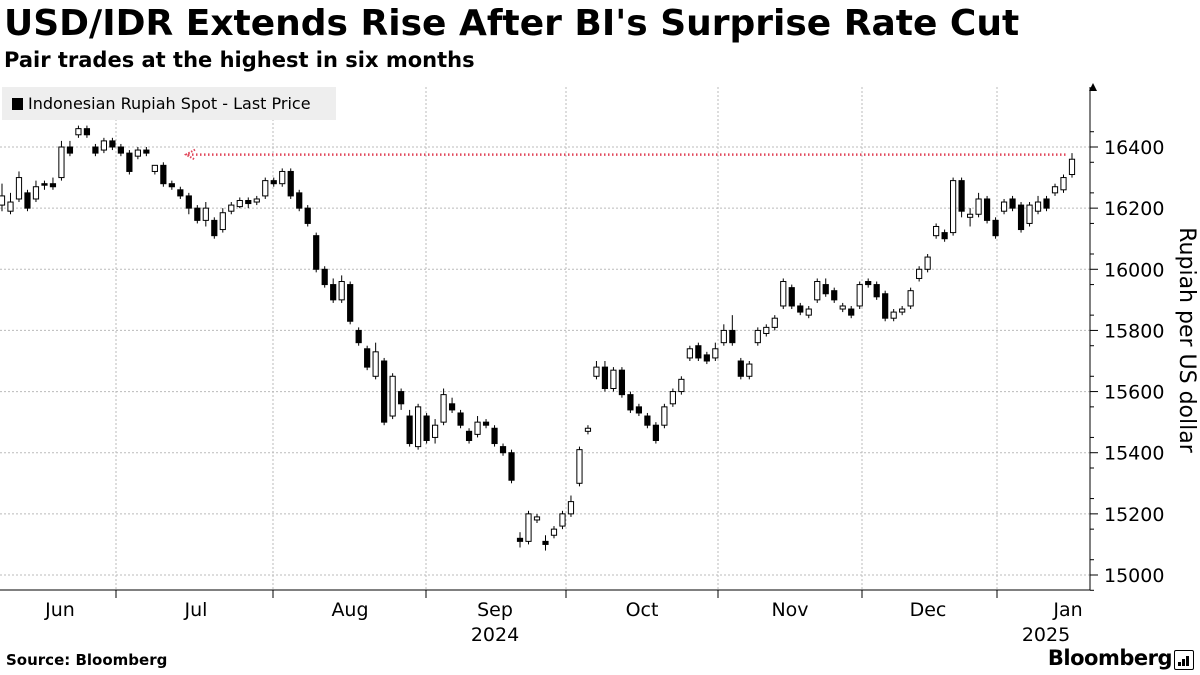 The height and width of the screenshot is (675, 1200). I want to click on y-axis: 15000 15200 15400 15600 15800 16000 16200 16400, so click(1126, 337).